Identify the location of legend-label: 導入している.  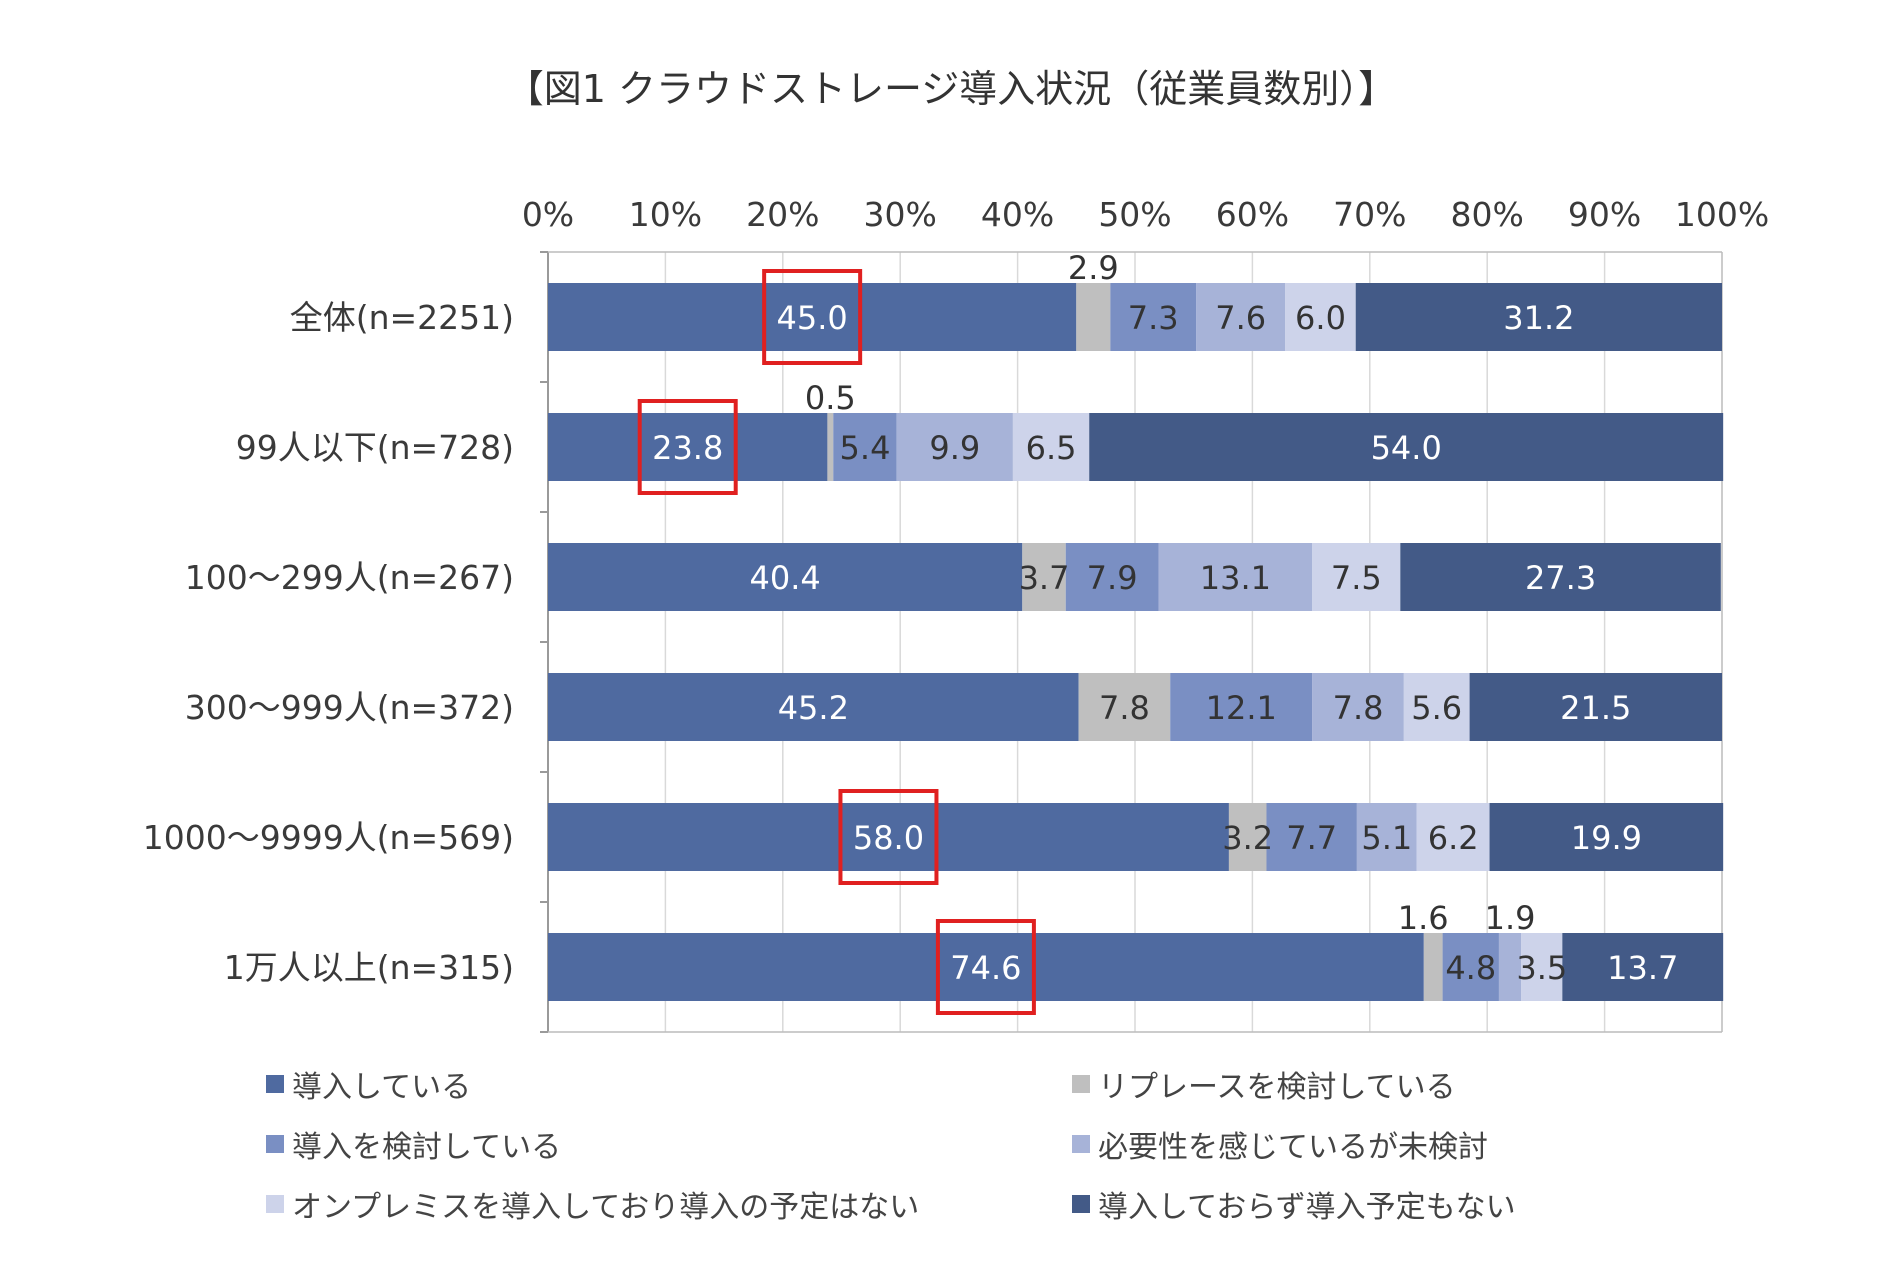
(382, 1087).